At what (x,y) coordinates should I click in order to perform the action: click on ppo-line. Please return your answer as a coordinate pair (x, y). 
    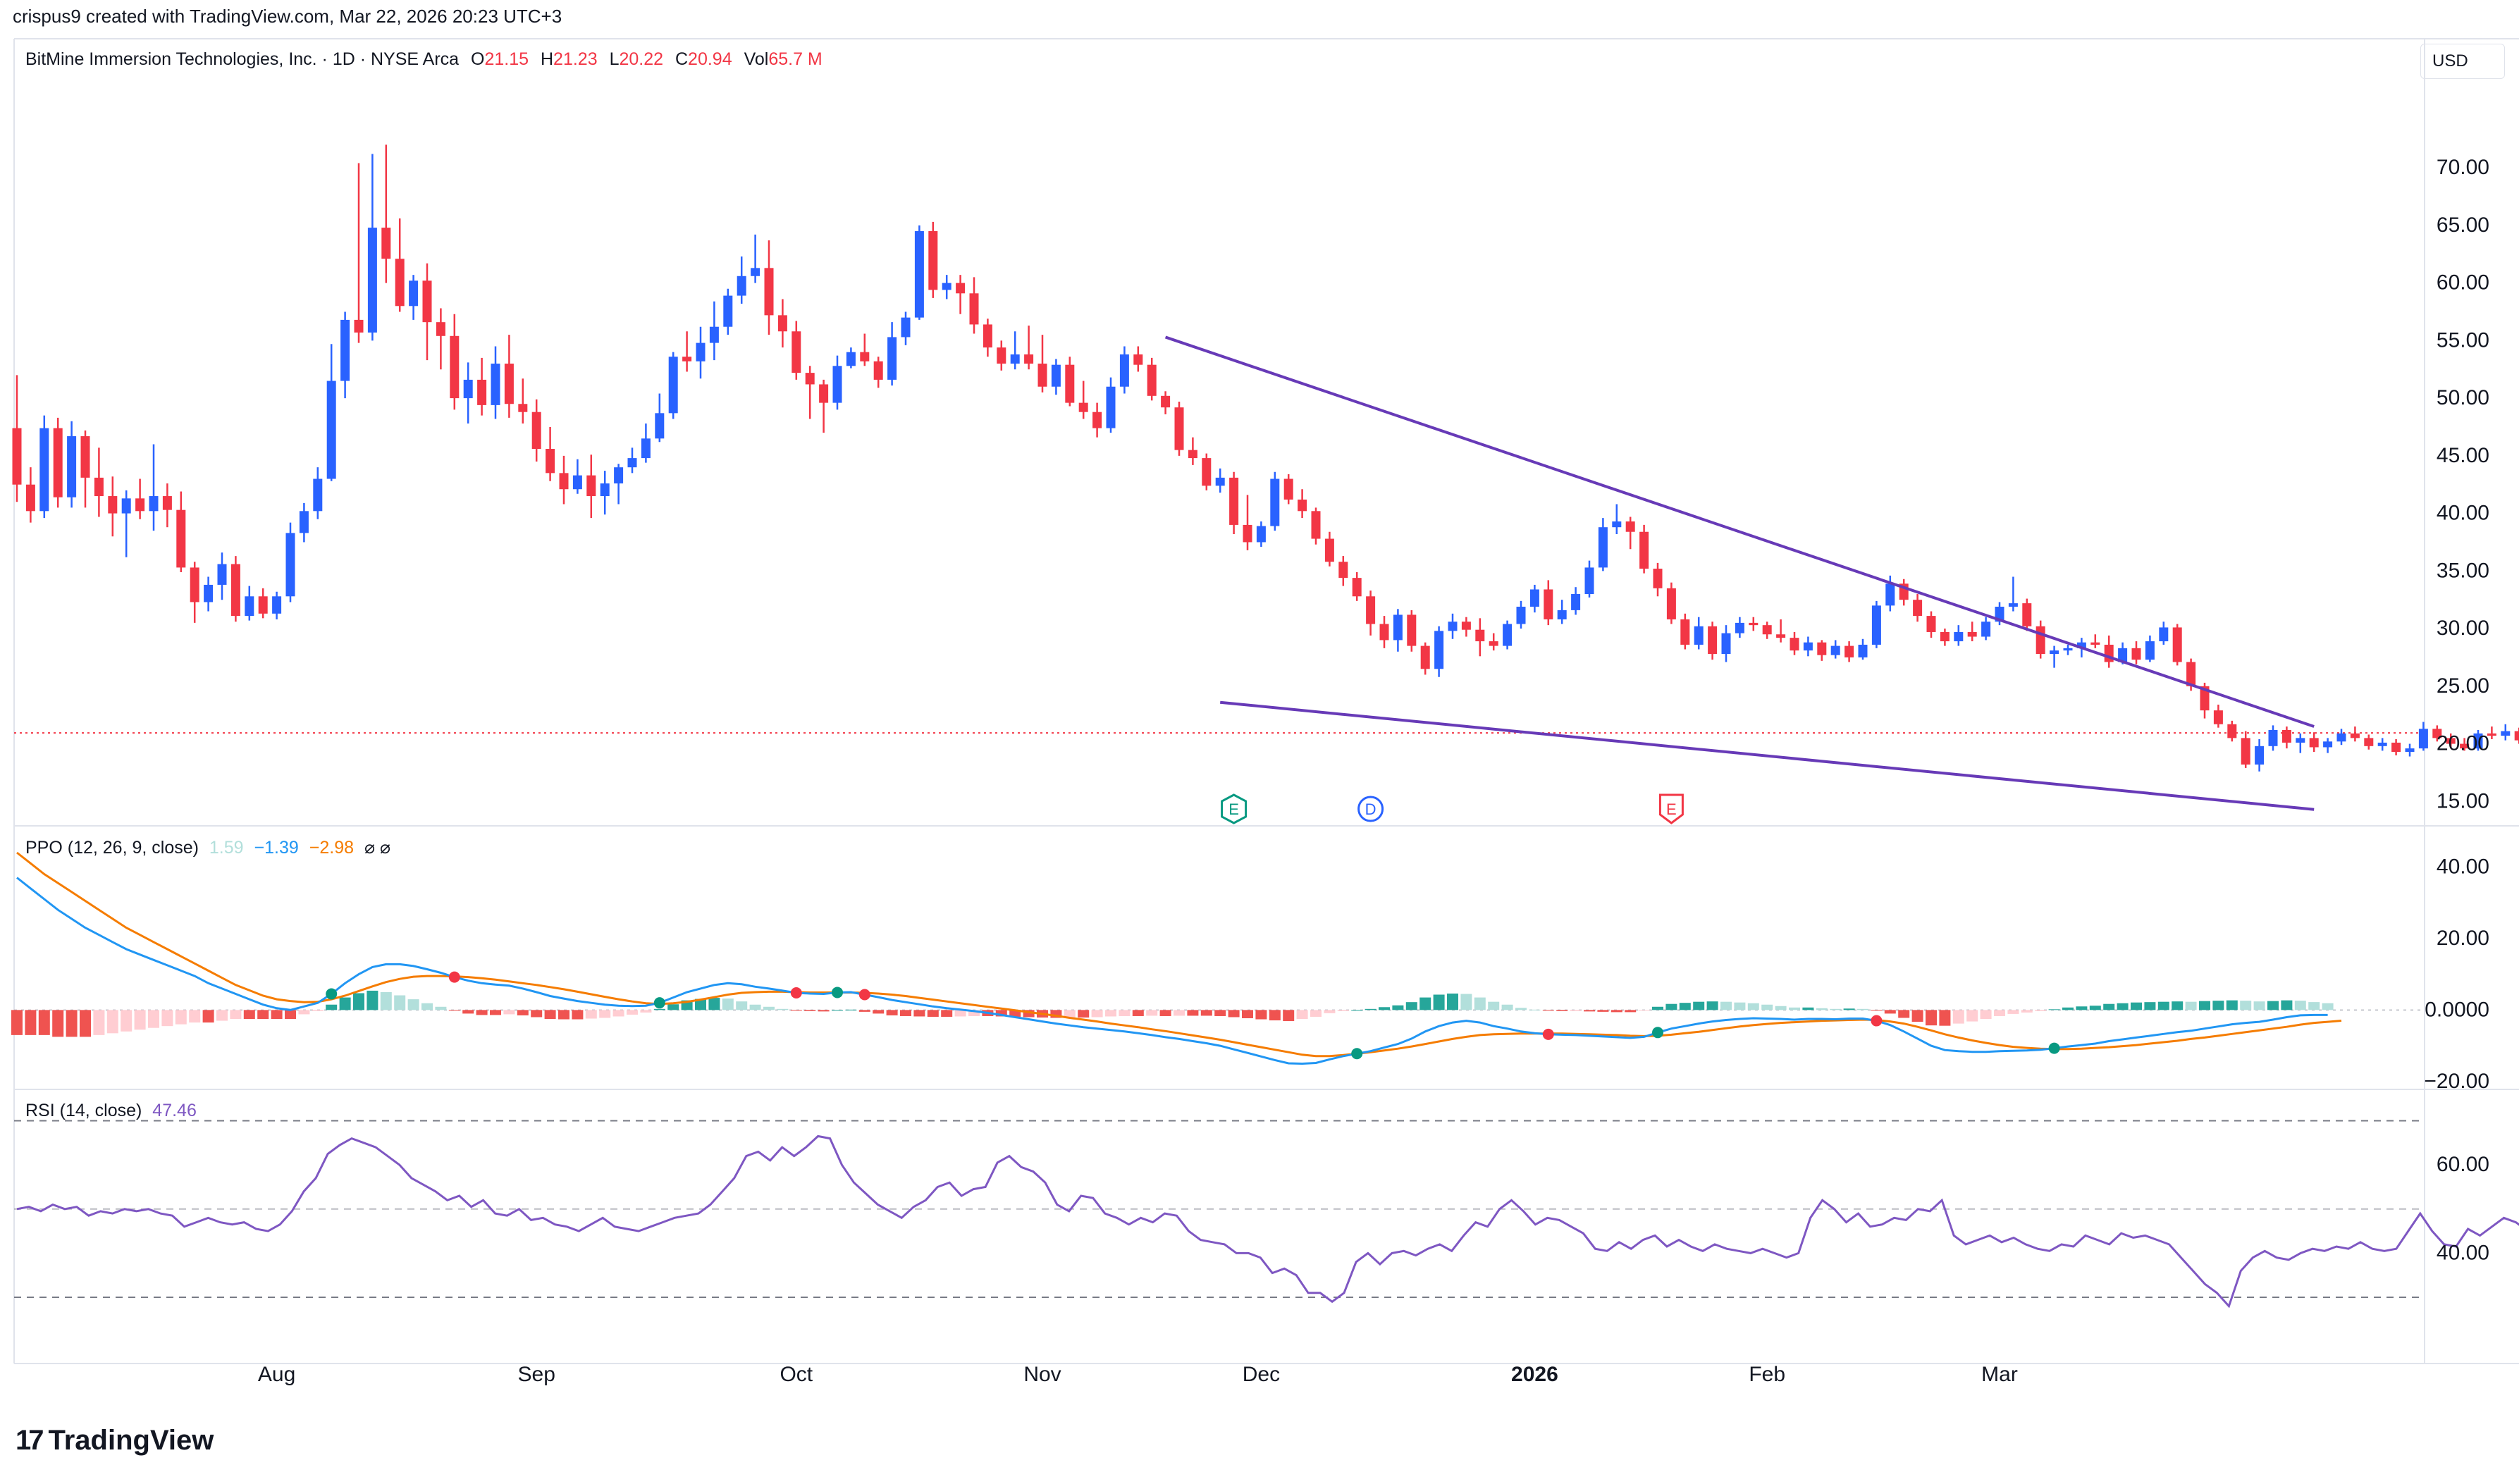
    Looking at the image, I should click on (1172, 971).